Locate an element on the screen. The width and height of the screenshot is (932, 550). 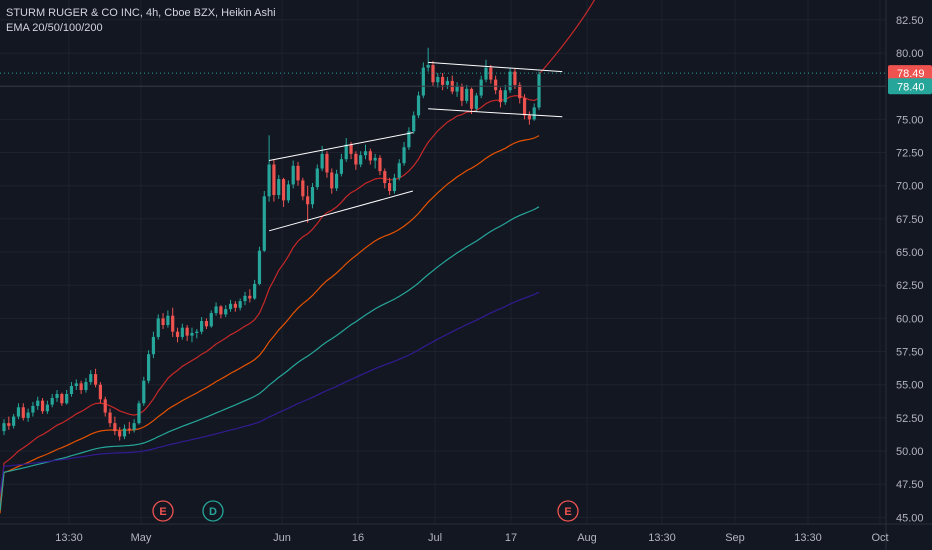
time-tick-label: Jun is located at coordinates (282, 538).